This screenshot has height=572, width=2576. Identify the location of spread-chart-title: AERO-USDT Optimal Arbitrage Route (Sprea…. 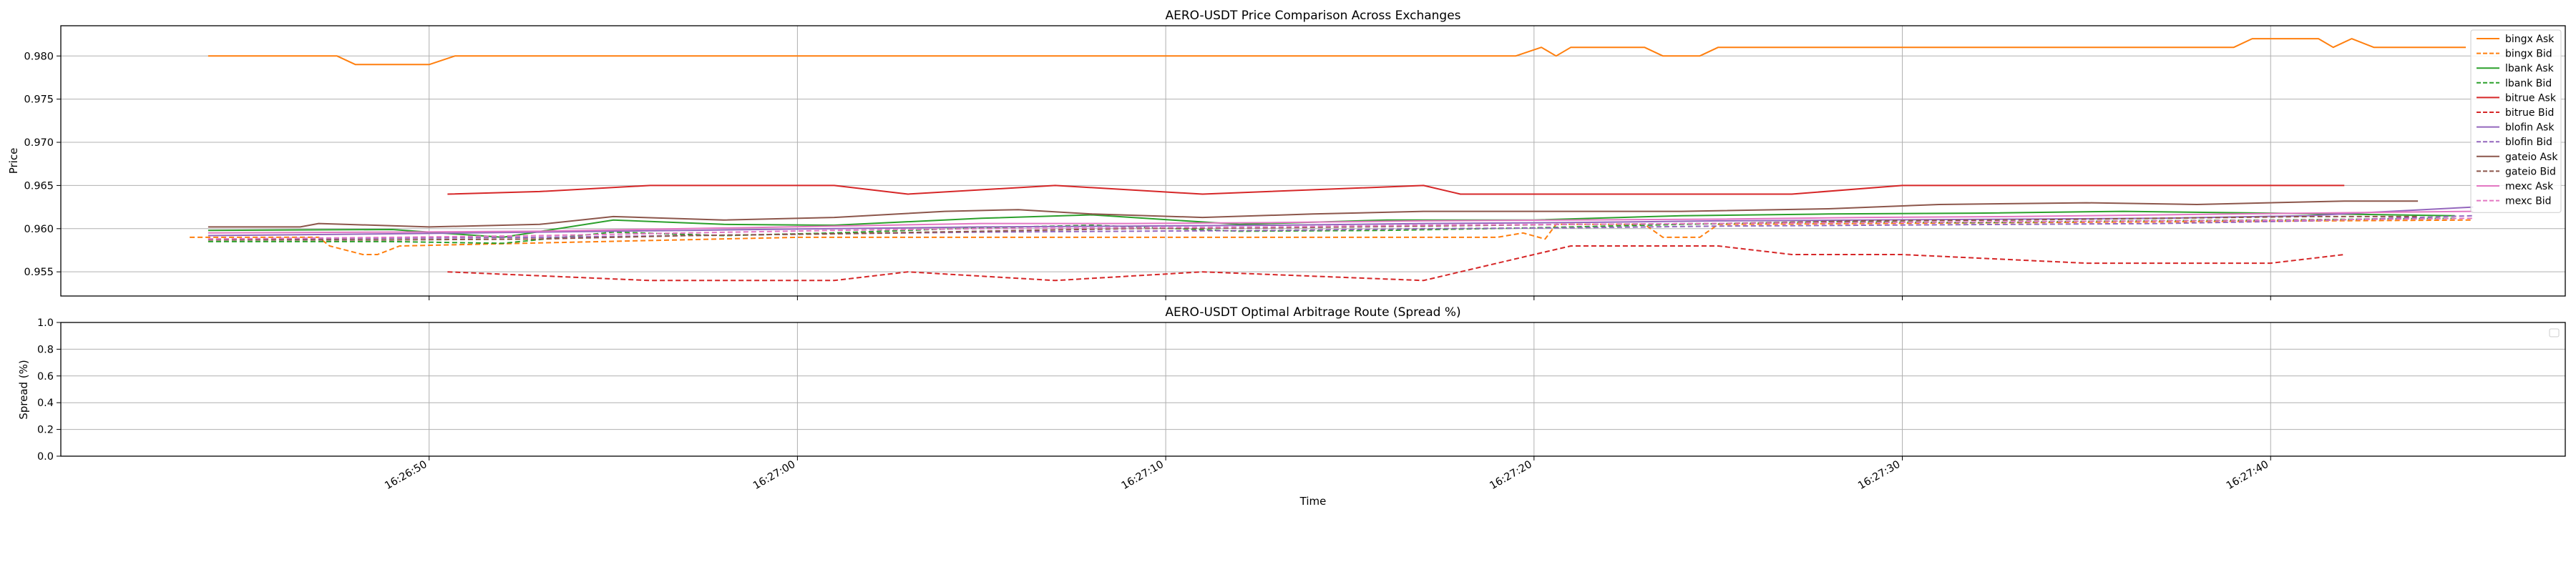
(1312, 312).